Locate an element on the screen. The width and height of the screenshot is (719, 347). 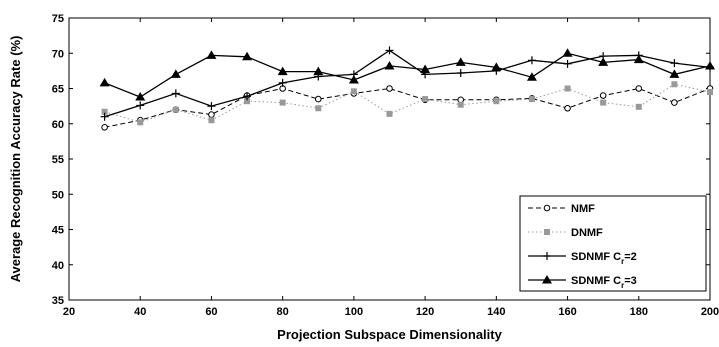
x-tick-label: 80 is located at coordinates (283, 312).